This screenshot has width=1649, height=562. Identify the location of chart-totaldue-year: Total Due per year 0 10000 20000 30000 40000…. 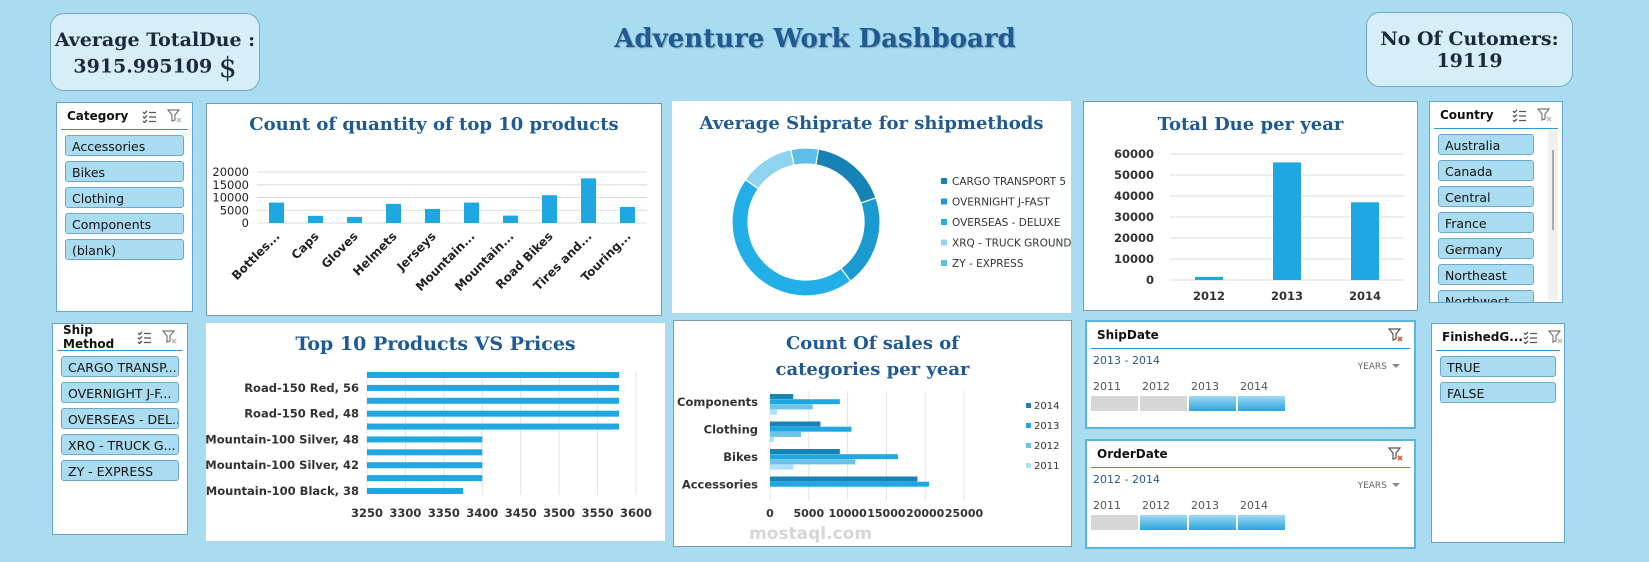
(1250, 206).